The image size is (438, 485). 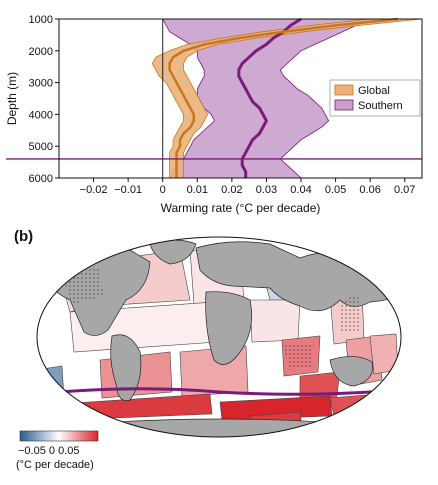 I want to click on legend-label-southern: Southern, so click(x=380, y=106).